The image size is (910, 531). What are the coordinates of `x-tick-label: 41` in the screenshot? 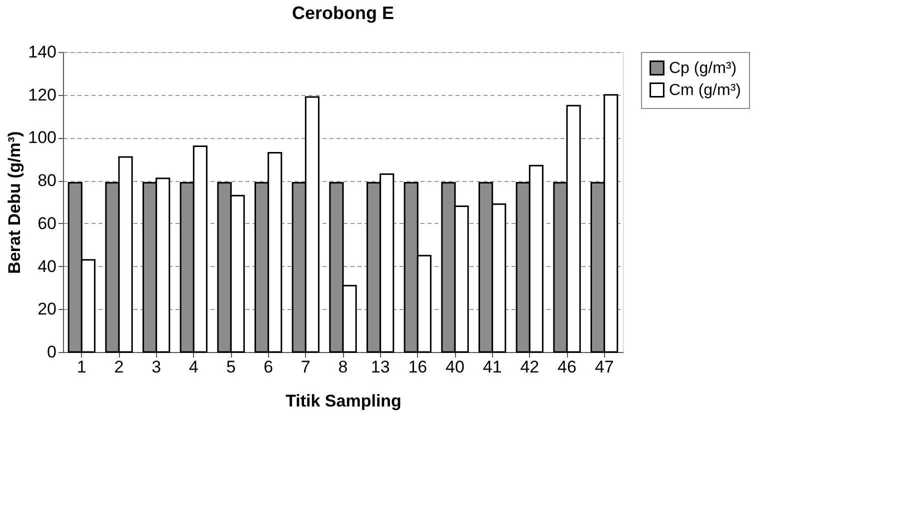 It's located at (492, 367).